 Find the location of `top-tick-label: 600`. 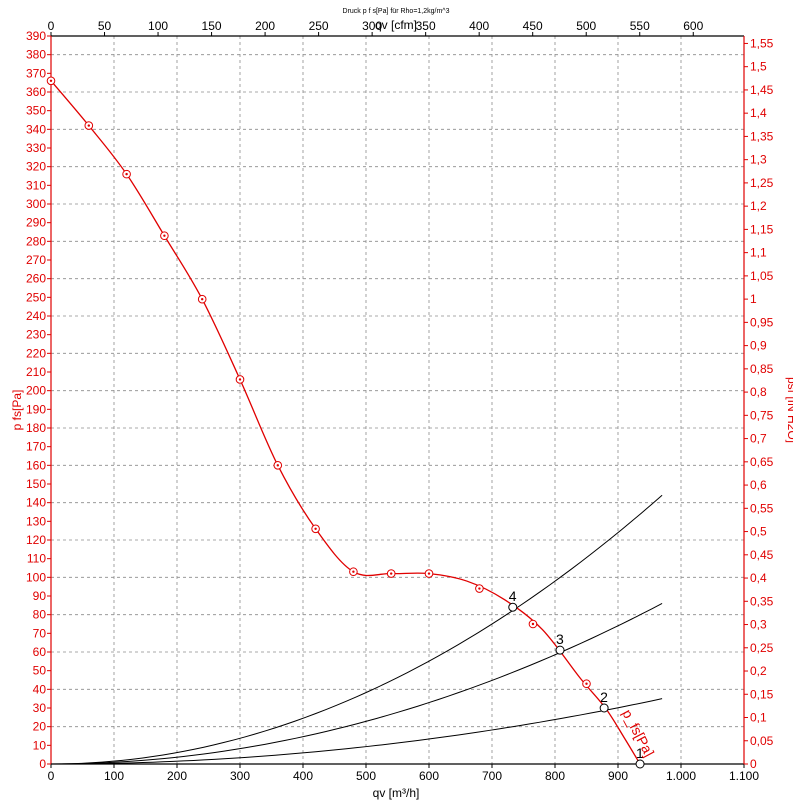

top-tick-label: 600 is located at coordinates (693, 26).